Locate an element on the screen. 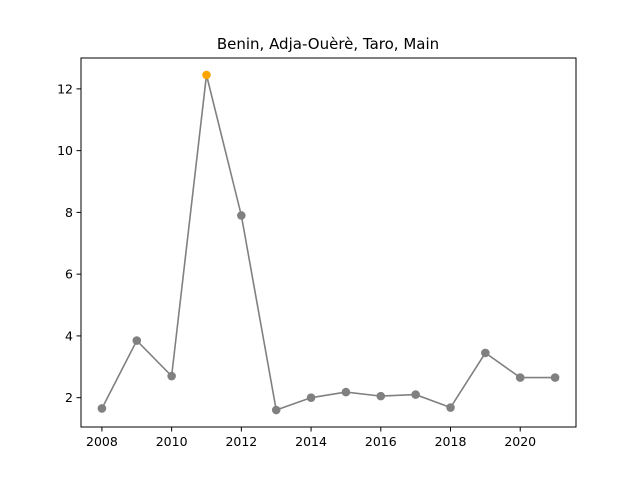 The height and width of the screenshot is (480, 640). y-tick-label: 2 is located at coordinates (69, 397).